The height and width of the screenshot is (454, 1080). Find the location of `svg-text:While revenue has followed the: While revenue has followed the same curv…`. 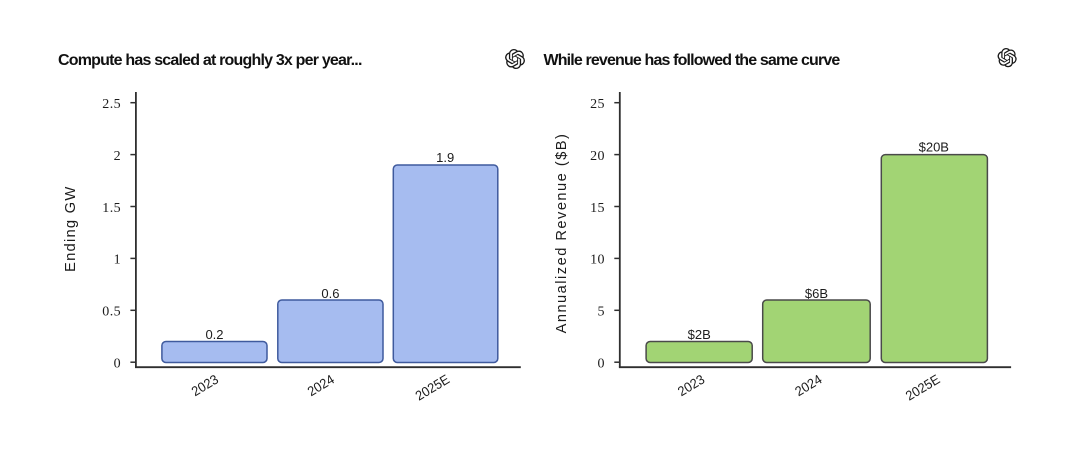

svg-text:While revenue has followed the: While revenue has followed the same curv… is located at coordinates (692, 60).